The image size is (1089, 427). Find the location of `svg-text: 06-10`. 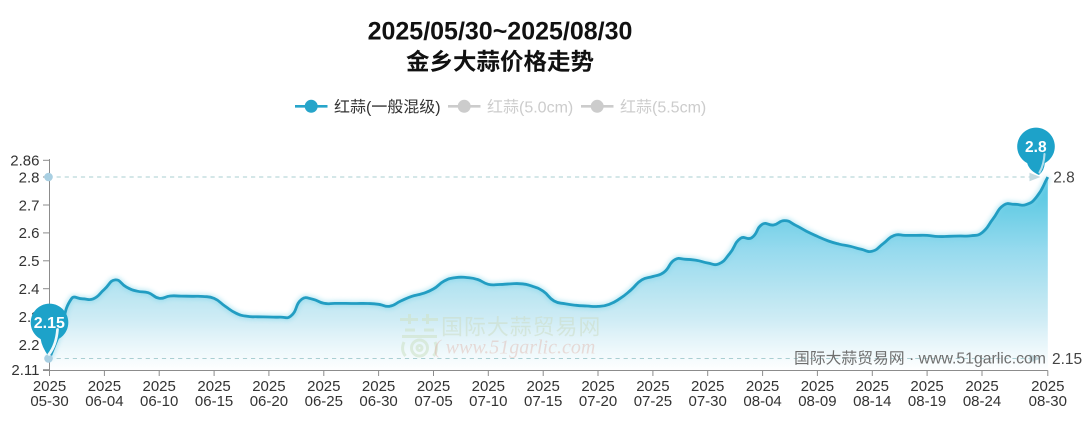

svg-text: 06-10 is located at coordinates (159, 401).